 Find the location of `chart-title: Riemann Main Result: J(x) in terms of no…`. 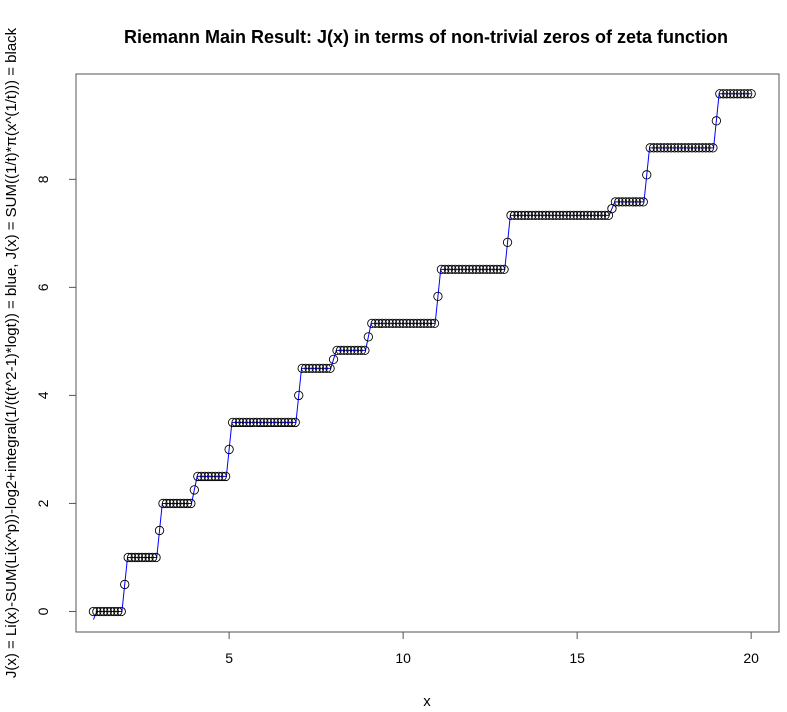

chart-title: Riemann Main Result: J(x) in terms of no… is located at coordinates (426, 37).